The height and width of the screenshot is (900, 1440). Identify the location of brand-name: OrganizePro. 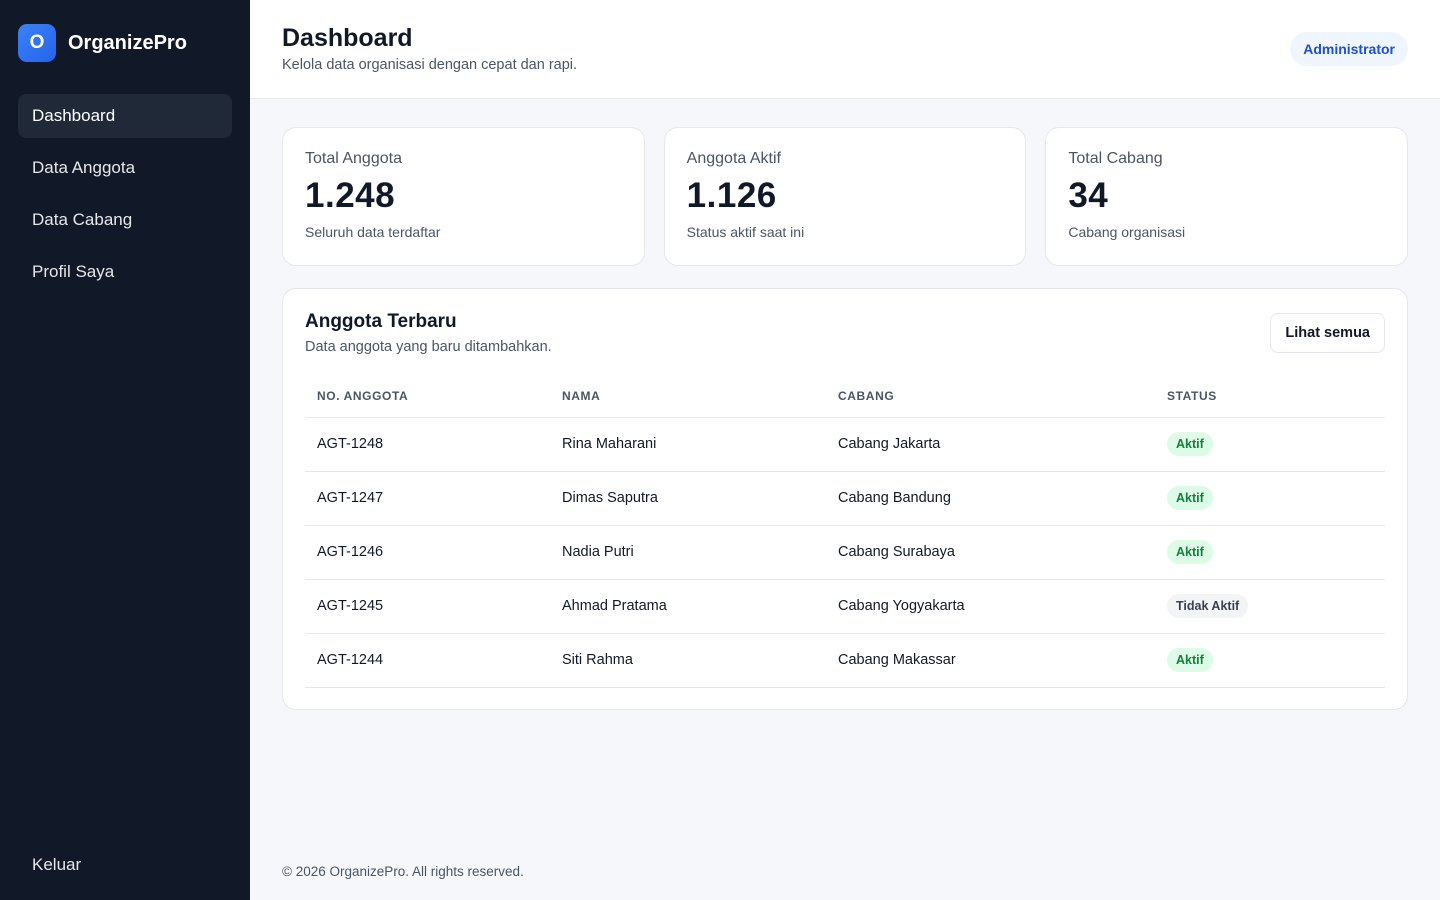
(127, 42).